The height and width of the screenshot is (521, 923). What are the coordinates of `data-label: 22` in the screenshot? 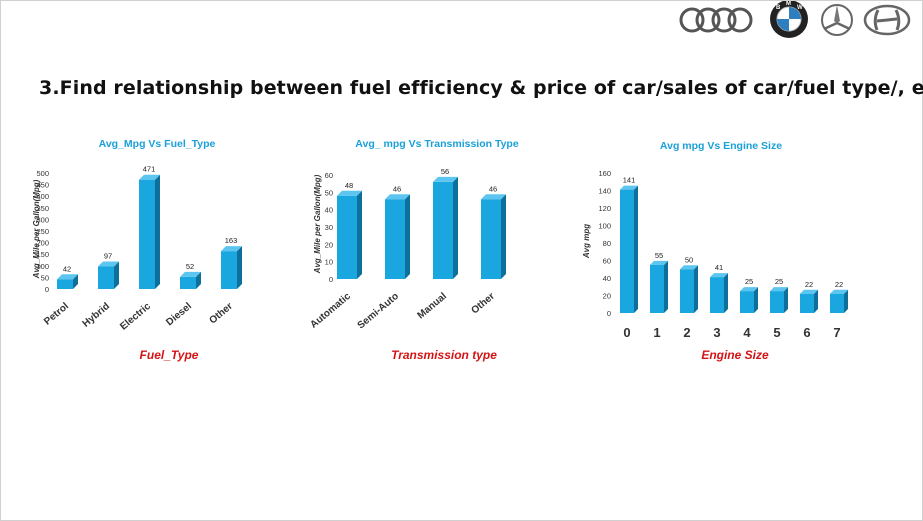 It's located at (809, 284).